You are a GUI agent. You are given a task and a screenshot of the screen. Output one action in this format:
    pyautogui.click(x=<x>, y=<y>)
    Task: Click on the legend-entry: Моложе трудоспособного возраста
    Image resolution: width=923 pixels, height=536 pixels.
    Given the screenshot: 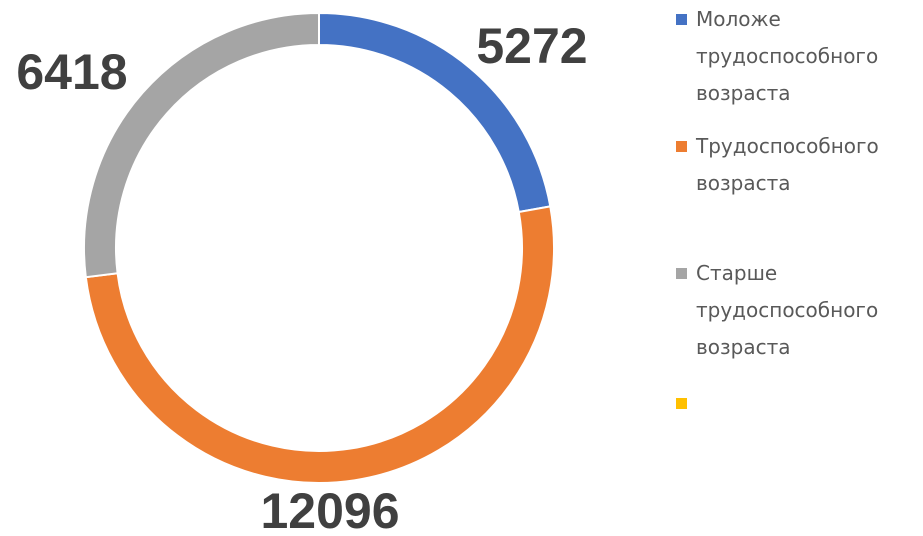 What is the action you would take?
    pyautogui.click(x=794, y=56)
    